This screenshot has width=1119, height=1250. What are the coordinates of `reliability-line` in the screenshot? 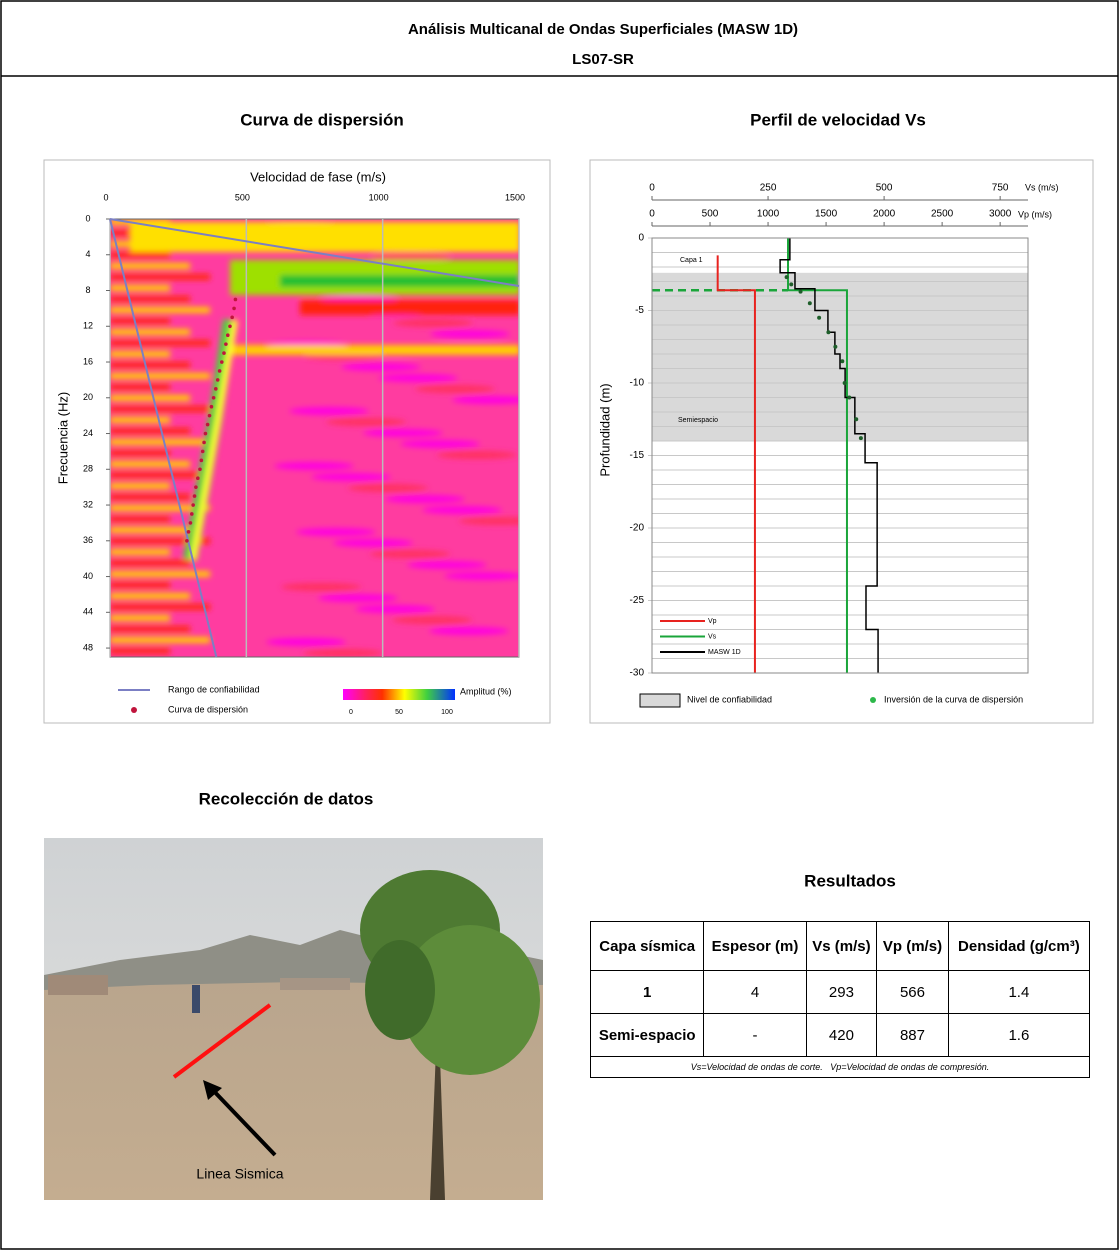 It's located at (314, 253).